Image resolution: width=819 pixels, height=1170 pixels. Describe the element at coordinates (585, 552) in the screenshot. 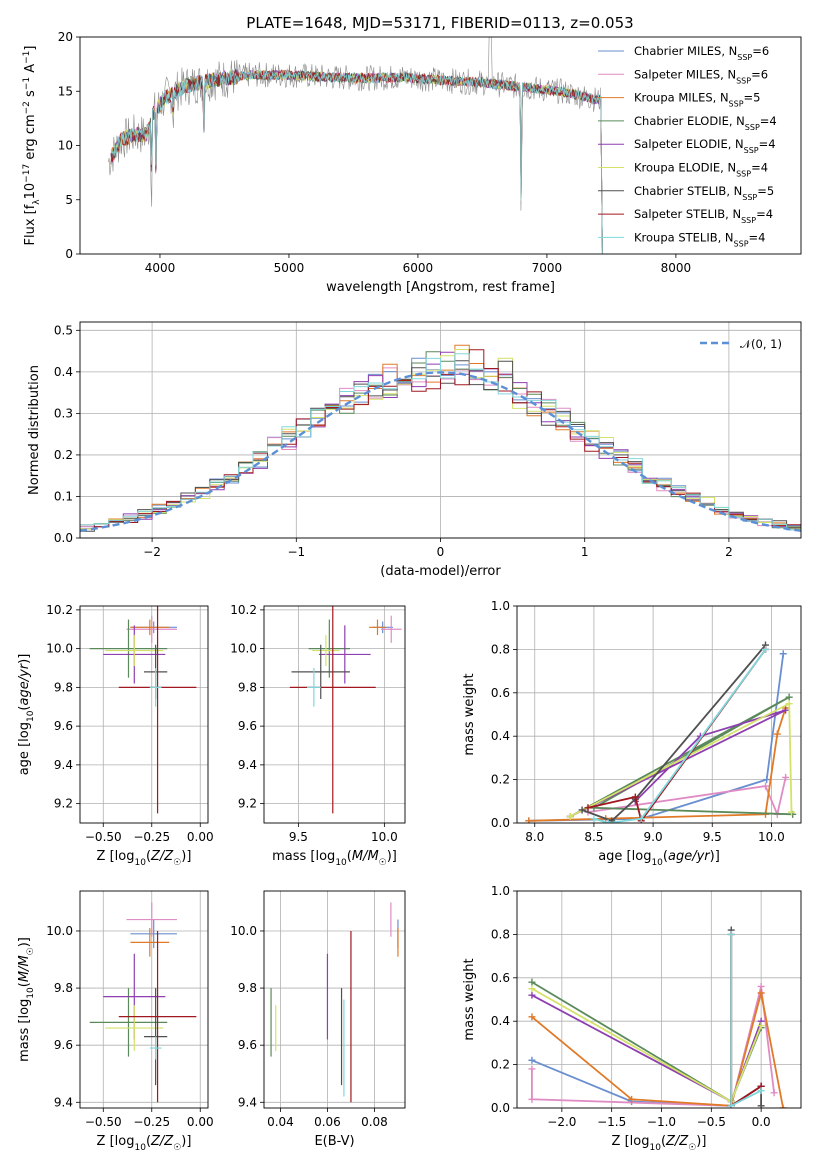

I see `x-tick-label: 1` at that location.